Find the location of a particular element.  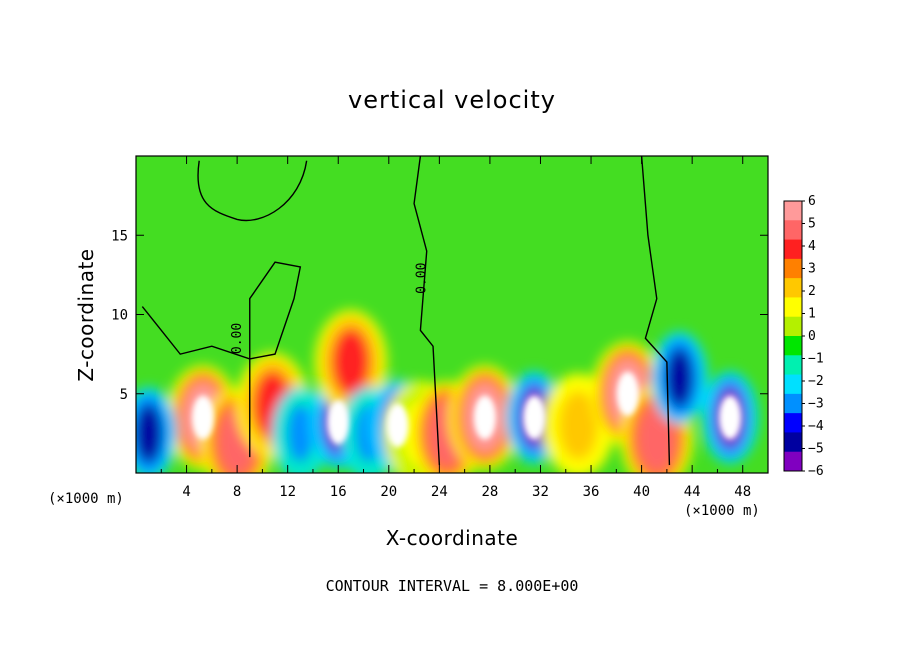

x-tick-label-40: 40 is located at coordinates (641, 492).